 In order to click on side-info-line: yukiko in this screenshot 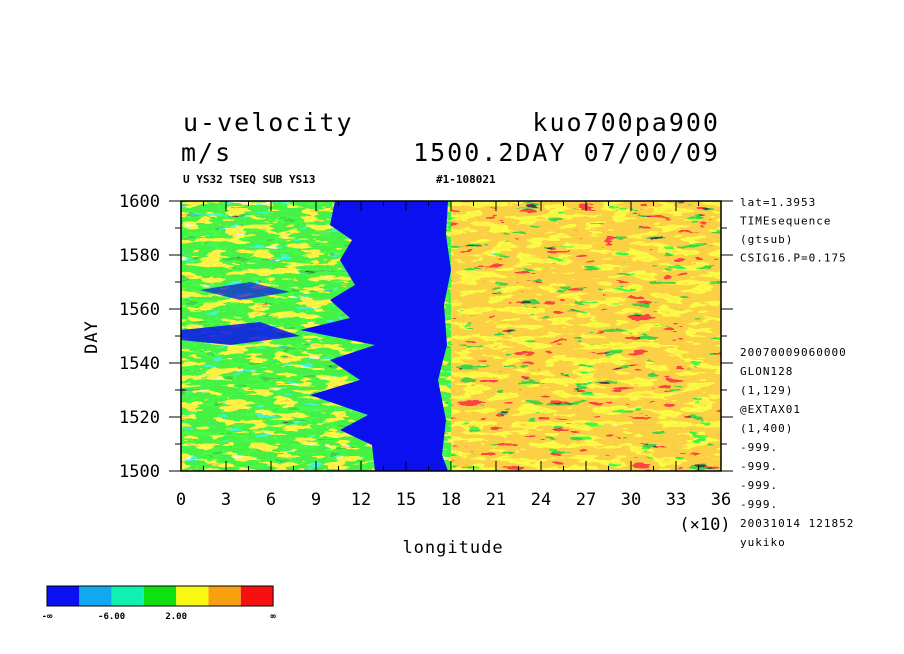, I will do `click(763, 542)`.